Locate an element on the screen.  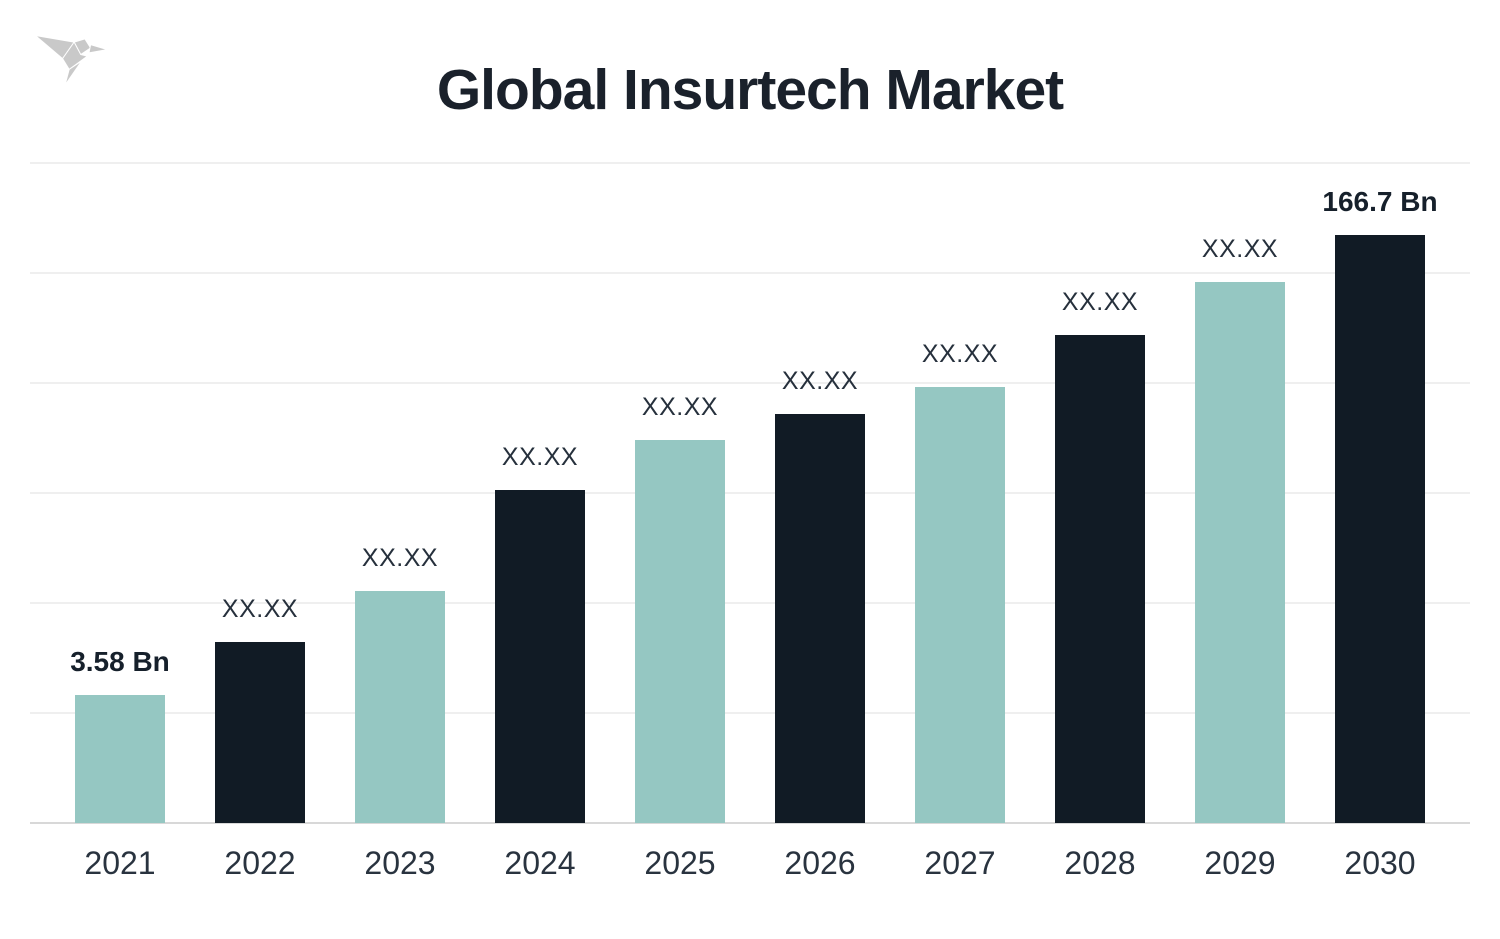
bar-value-label-2021: 3.58 Bn is located at coordinates (120, 661).